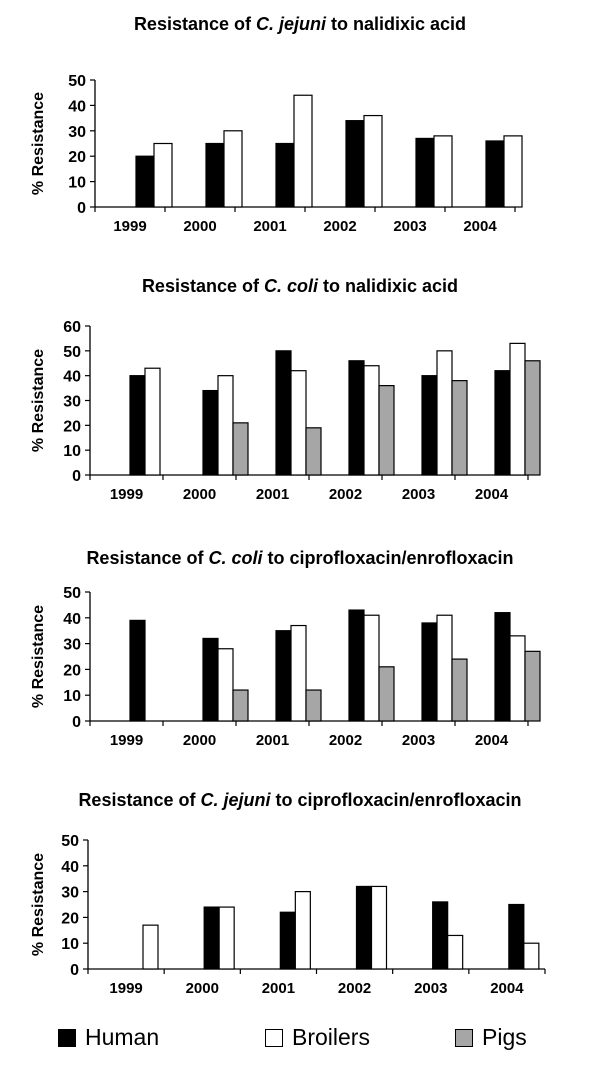 The width and height of the screenshot is (600, 1085). I want to click on legend-label-broilers: Broilers, so click(331, 1037).